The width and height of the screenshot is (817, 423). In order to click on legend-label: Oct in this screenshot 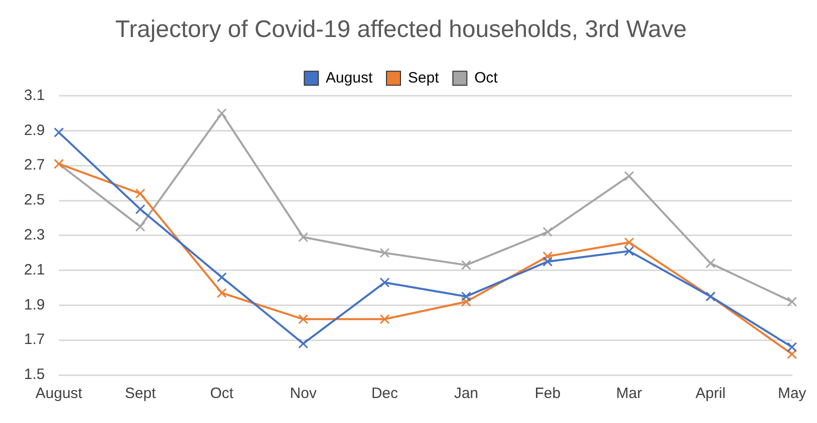, I will do `click(486, 77)`.